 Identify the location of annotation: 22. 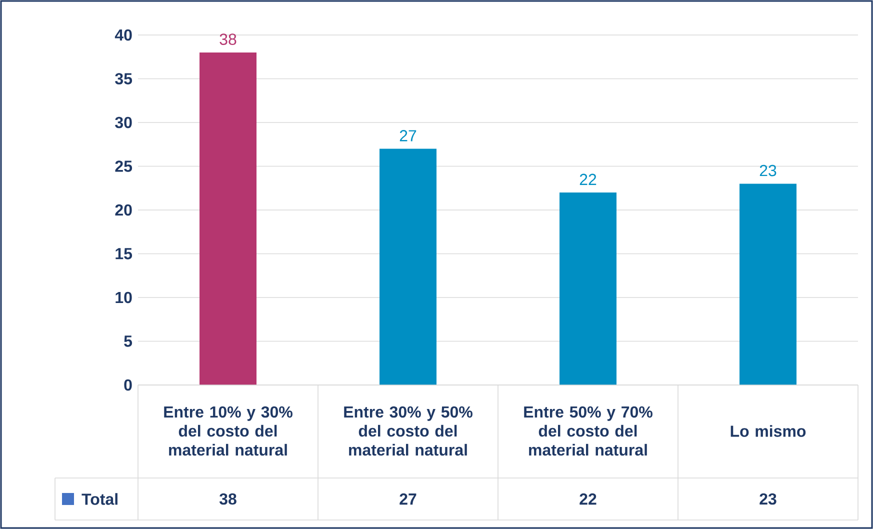
(588, 179).